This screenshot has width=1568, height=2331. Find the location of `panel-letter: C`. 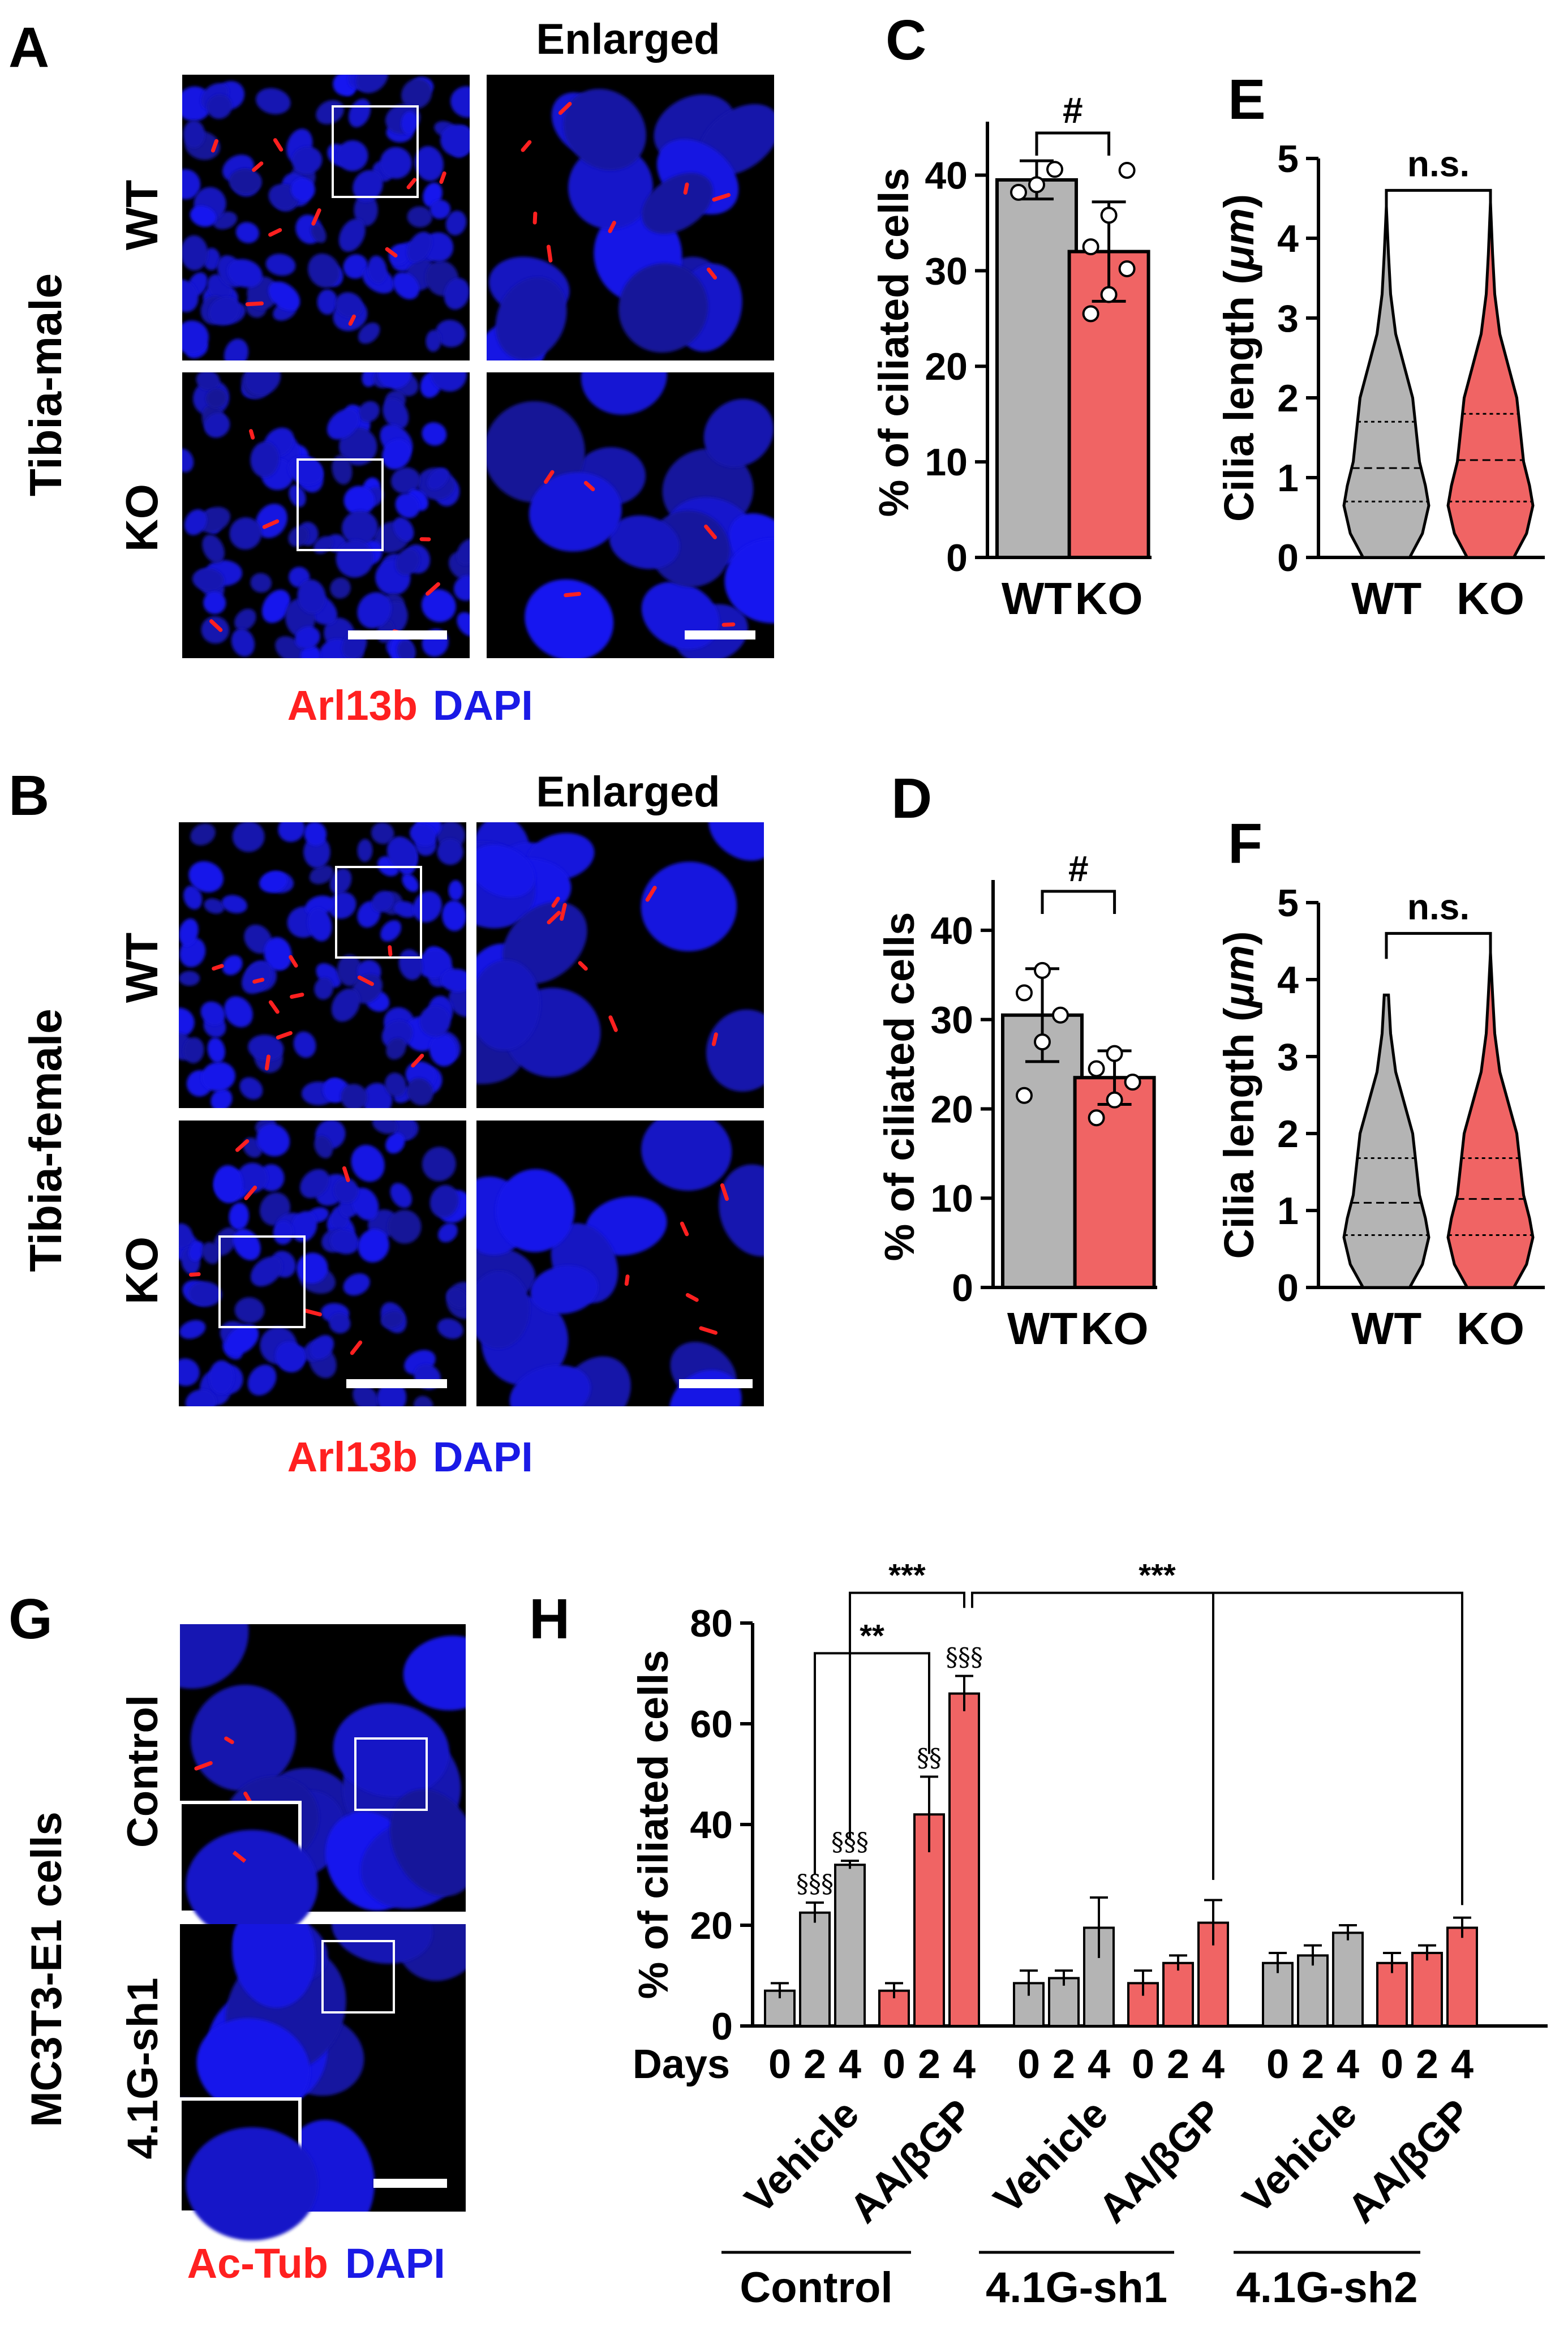

panel-letter: C is located at coordinates (906, 40).